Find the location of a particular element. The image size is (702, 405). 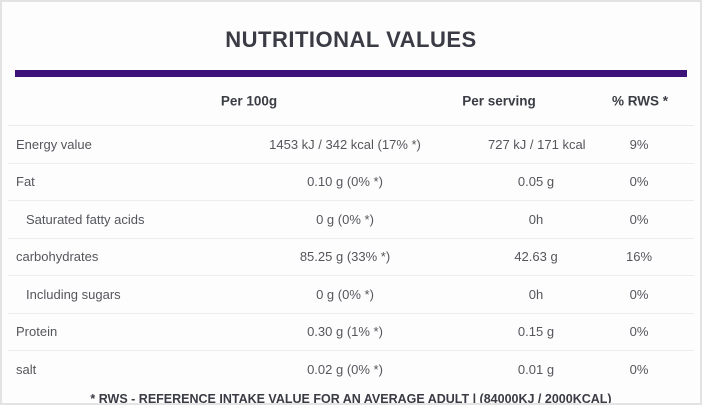

table-row: salt 0.02 g (0% *) 0.01 g 0% is located at coordinates (351, 369).